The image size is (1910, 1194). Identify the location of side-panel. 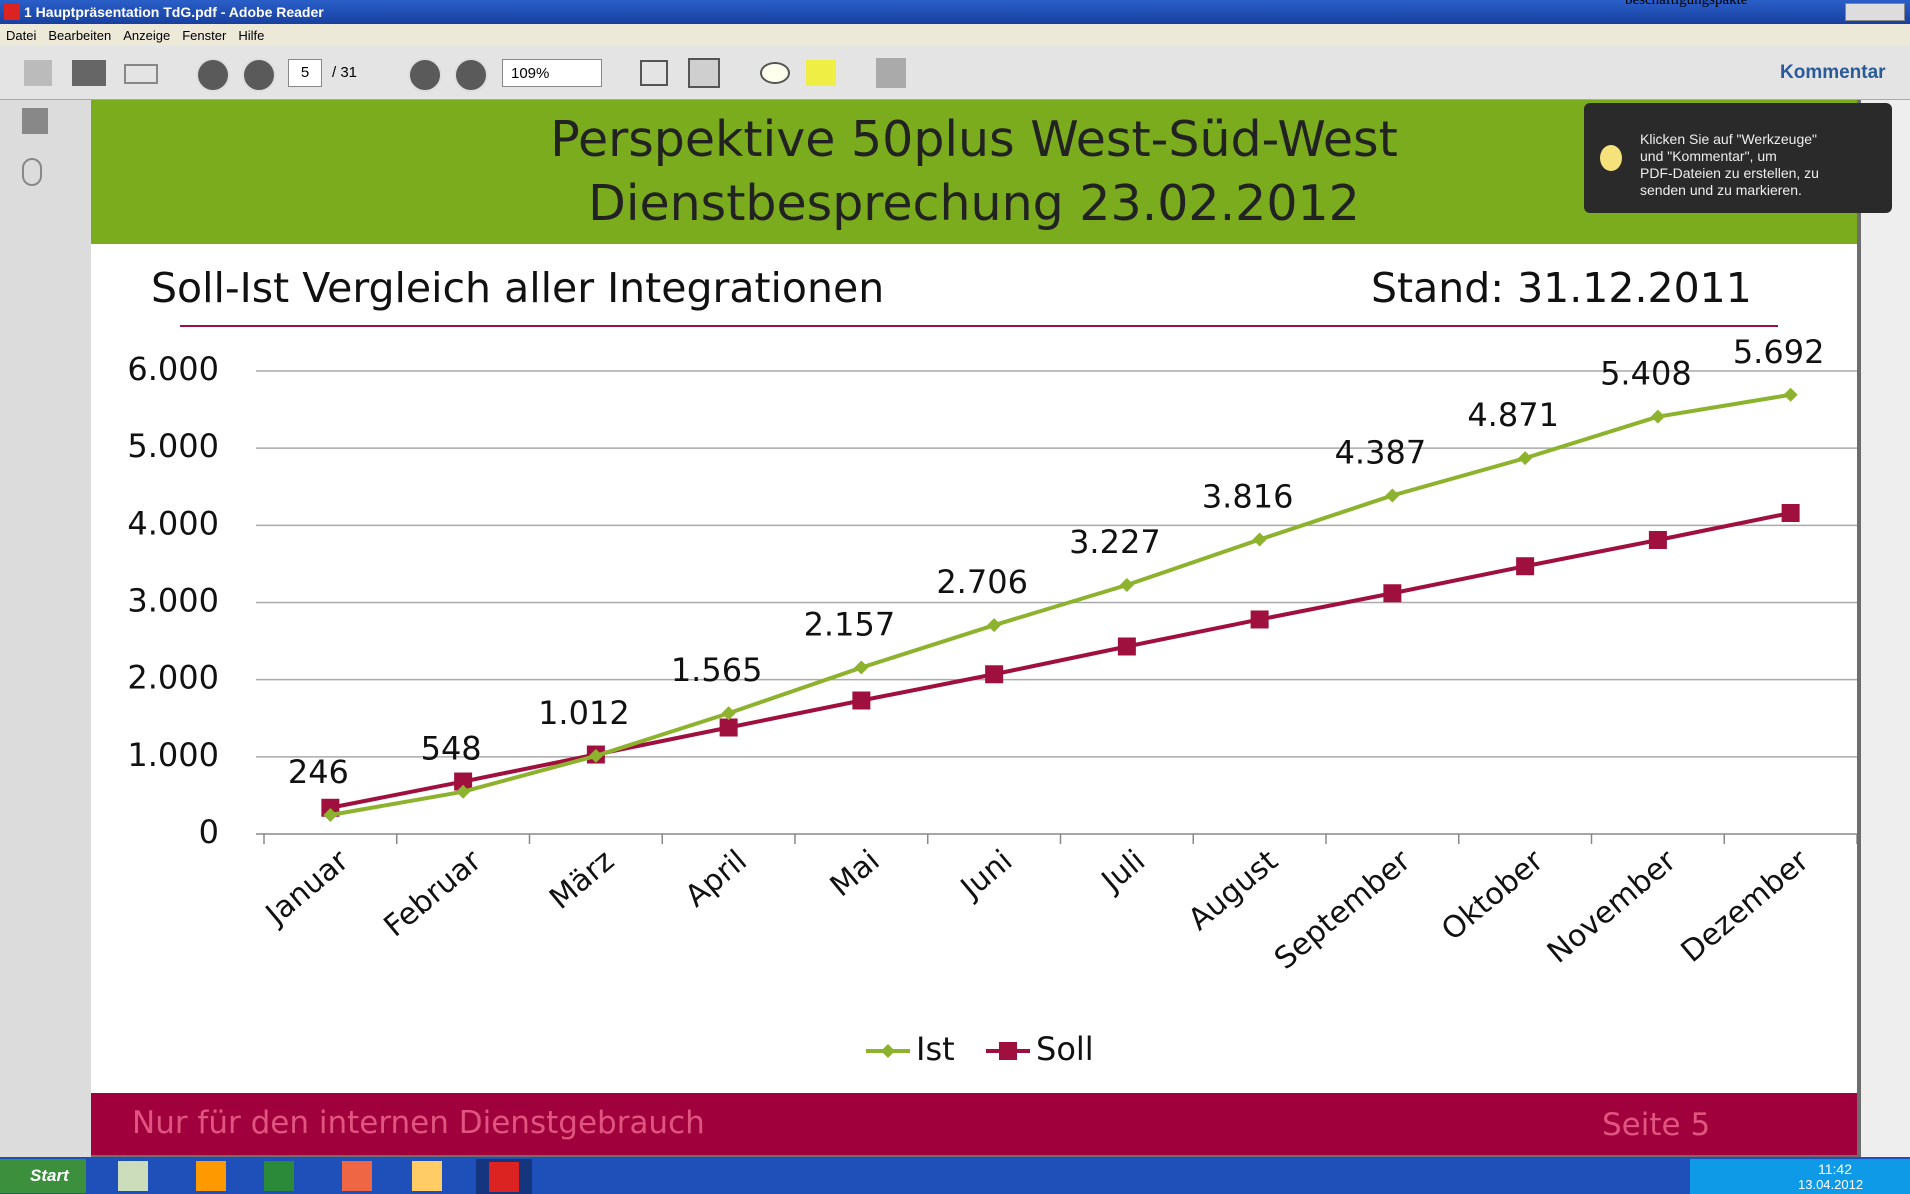
(45, 628).